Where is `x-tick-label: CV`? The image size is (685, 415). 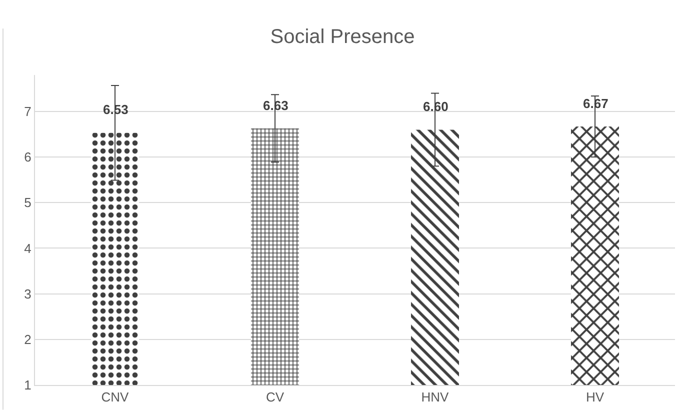 x-tick-label: CV is located at coordinates (275, 397).